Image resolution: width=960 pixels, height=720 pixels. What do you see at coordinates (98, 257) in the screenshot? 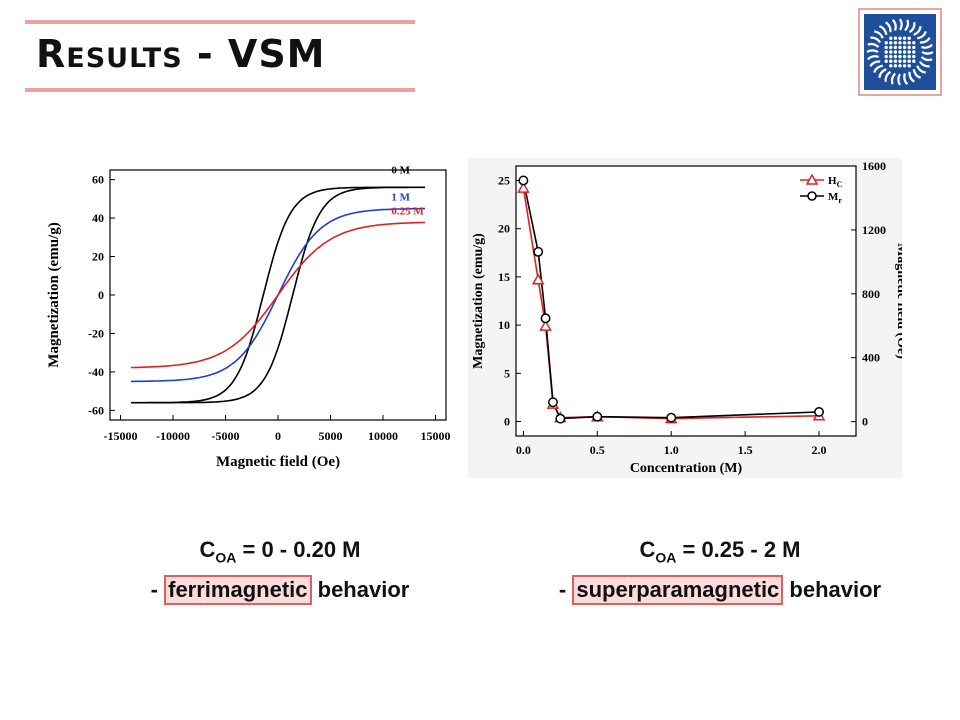
I see `y-tick-label: 20` at bounding box center [98, 257].